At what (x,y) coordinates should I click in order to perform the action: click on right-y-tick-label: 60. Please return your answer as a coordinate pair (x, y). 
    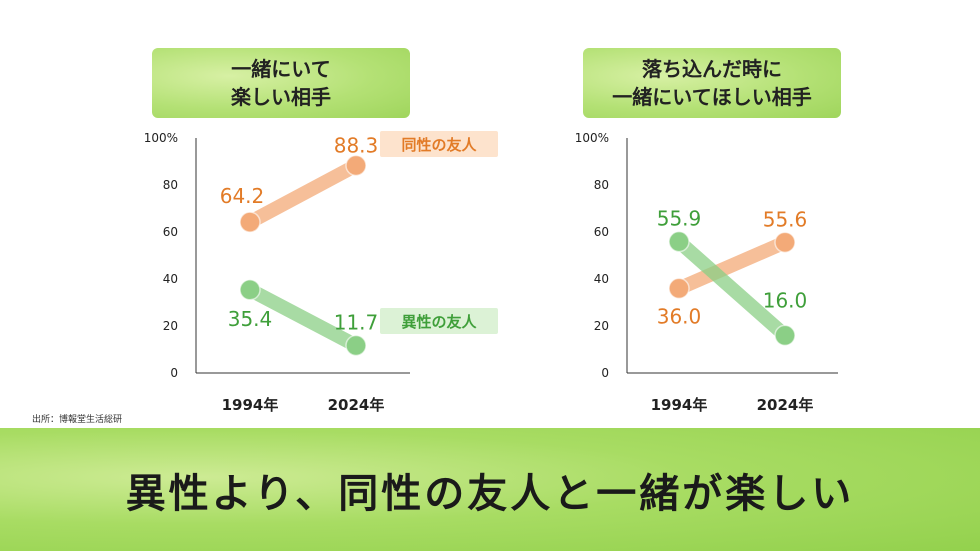
    Looking at the image, I should click on (601, 232).